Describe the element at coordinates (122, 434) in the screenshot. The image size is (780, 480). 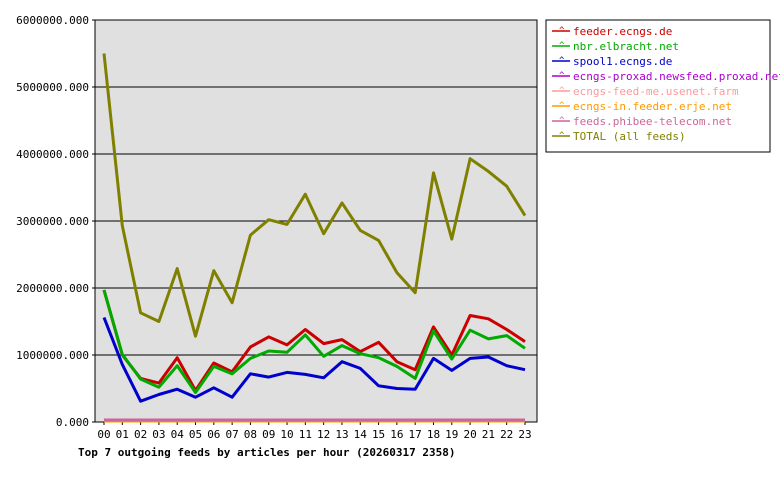
I see `x-tick-label: 01` at that location.